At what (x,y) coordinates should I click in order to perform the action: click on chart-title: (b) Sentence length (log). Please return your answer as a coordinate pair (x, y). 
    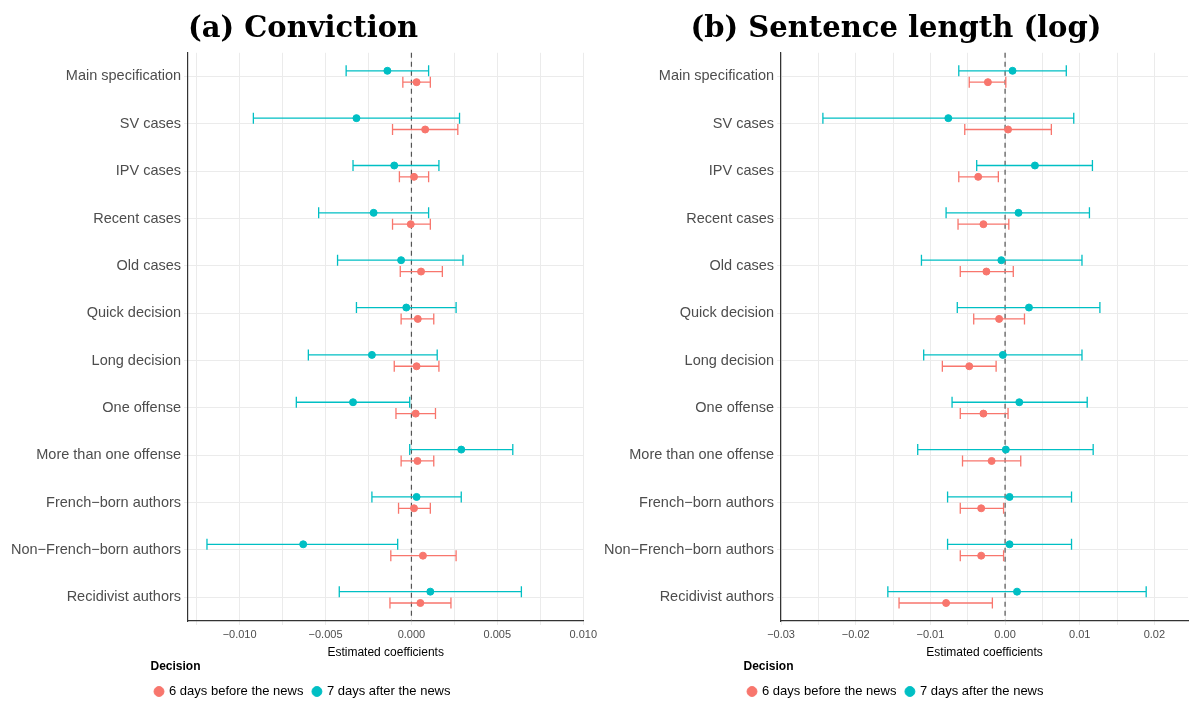
    Looking at the image, I should click on (896, 26).